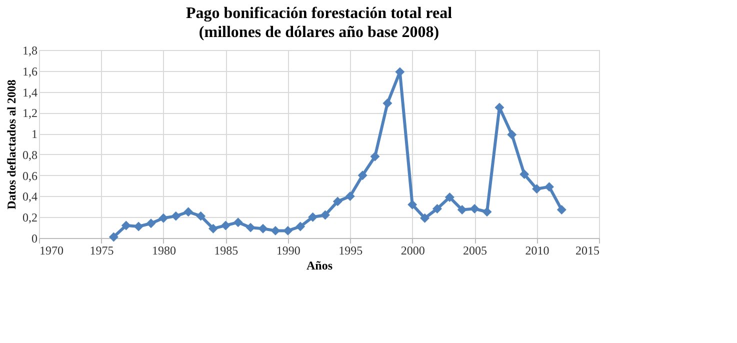  Describe the element at coordinates (319, 32) in the screenshot. I see `chart-subtitle: (millones de dólares año base 2008)` at that location.